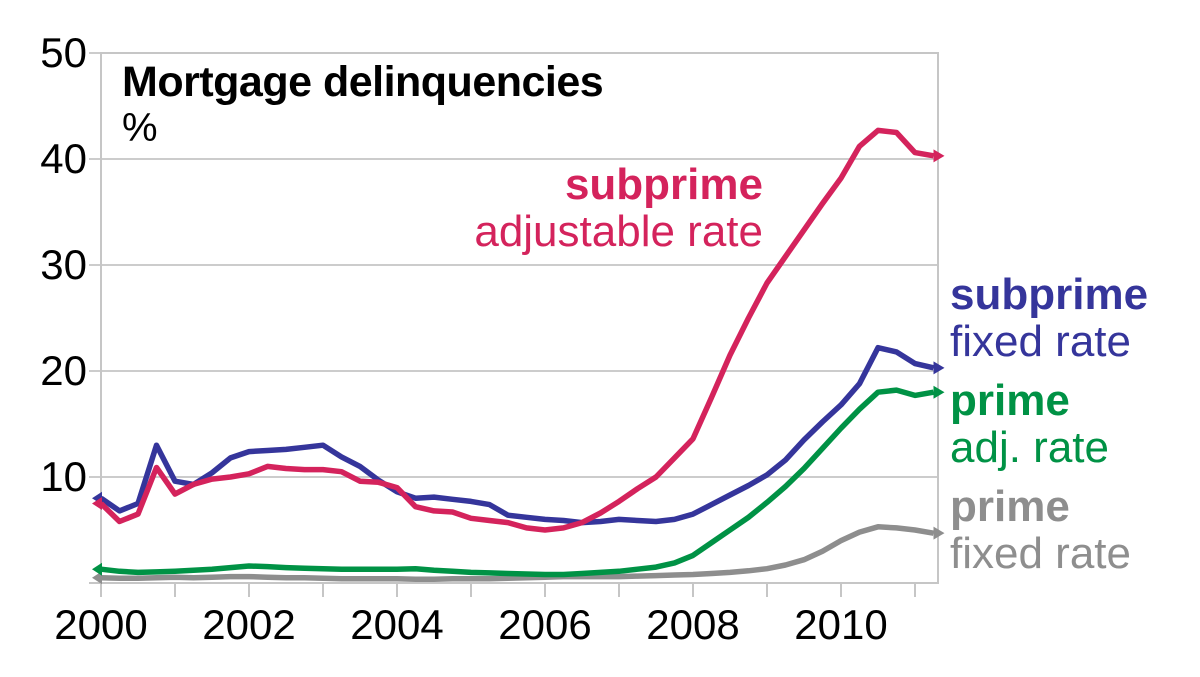 The image size is (1200, 677). I want to click on series-label-prime-adjustable: prime adj. rate, so click(1029, 424).